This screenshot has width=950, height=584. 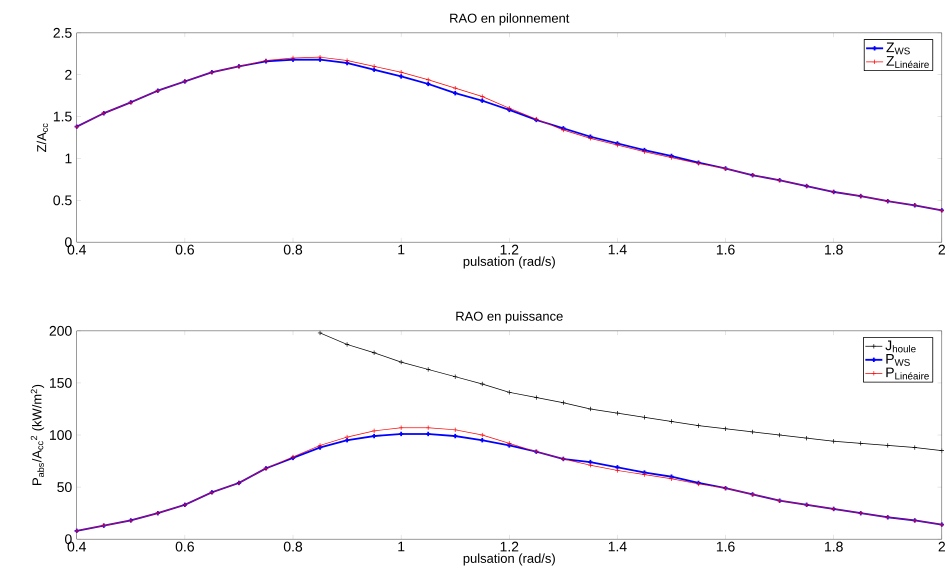 What do you see at coordinates (907, 374) in the screenshot?
I see `legend-label: P$_{Linéaire}$` at bounding box center [907, 374].